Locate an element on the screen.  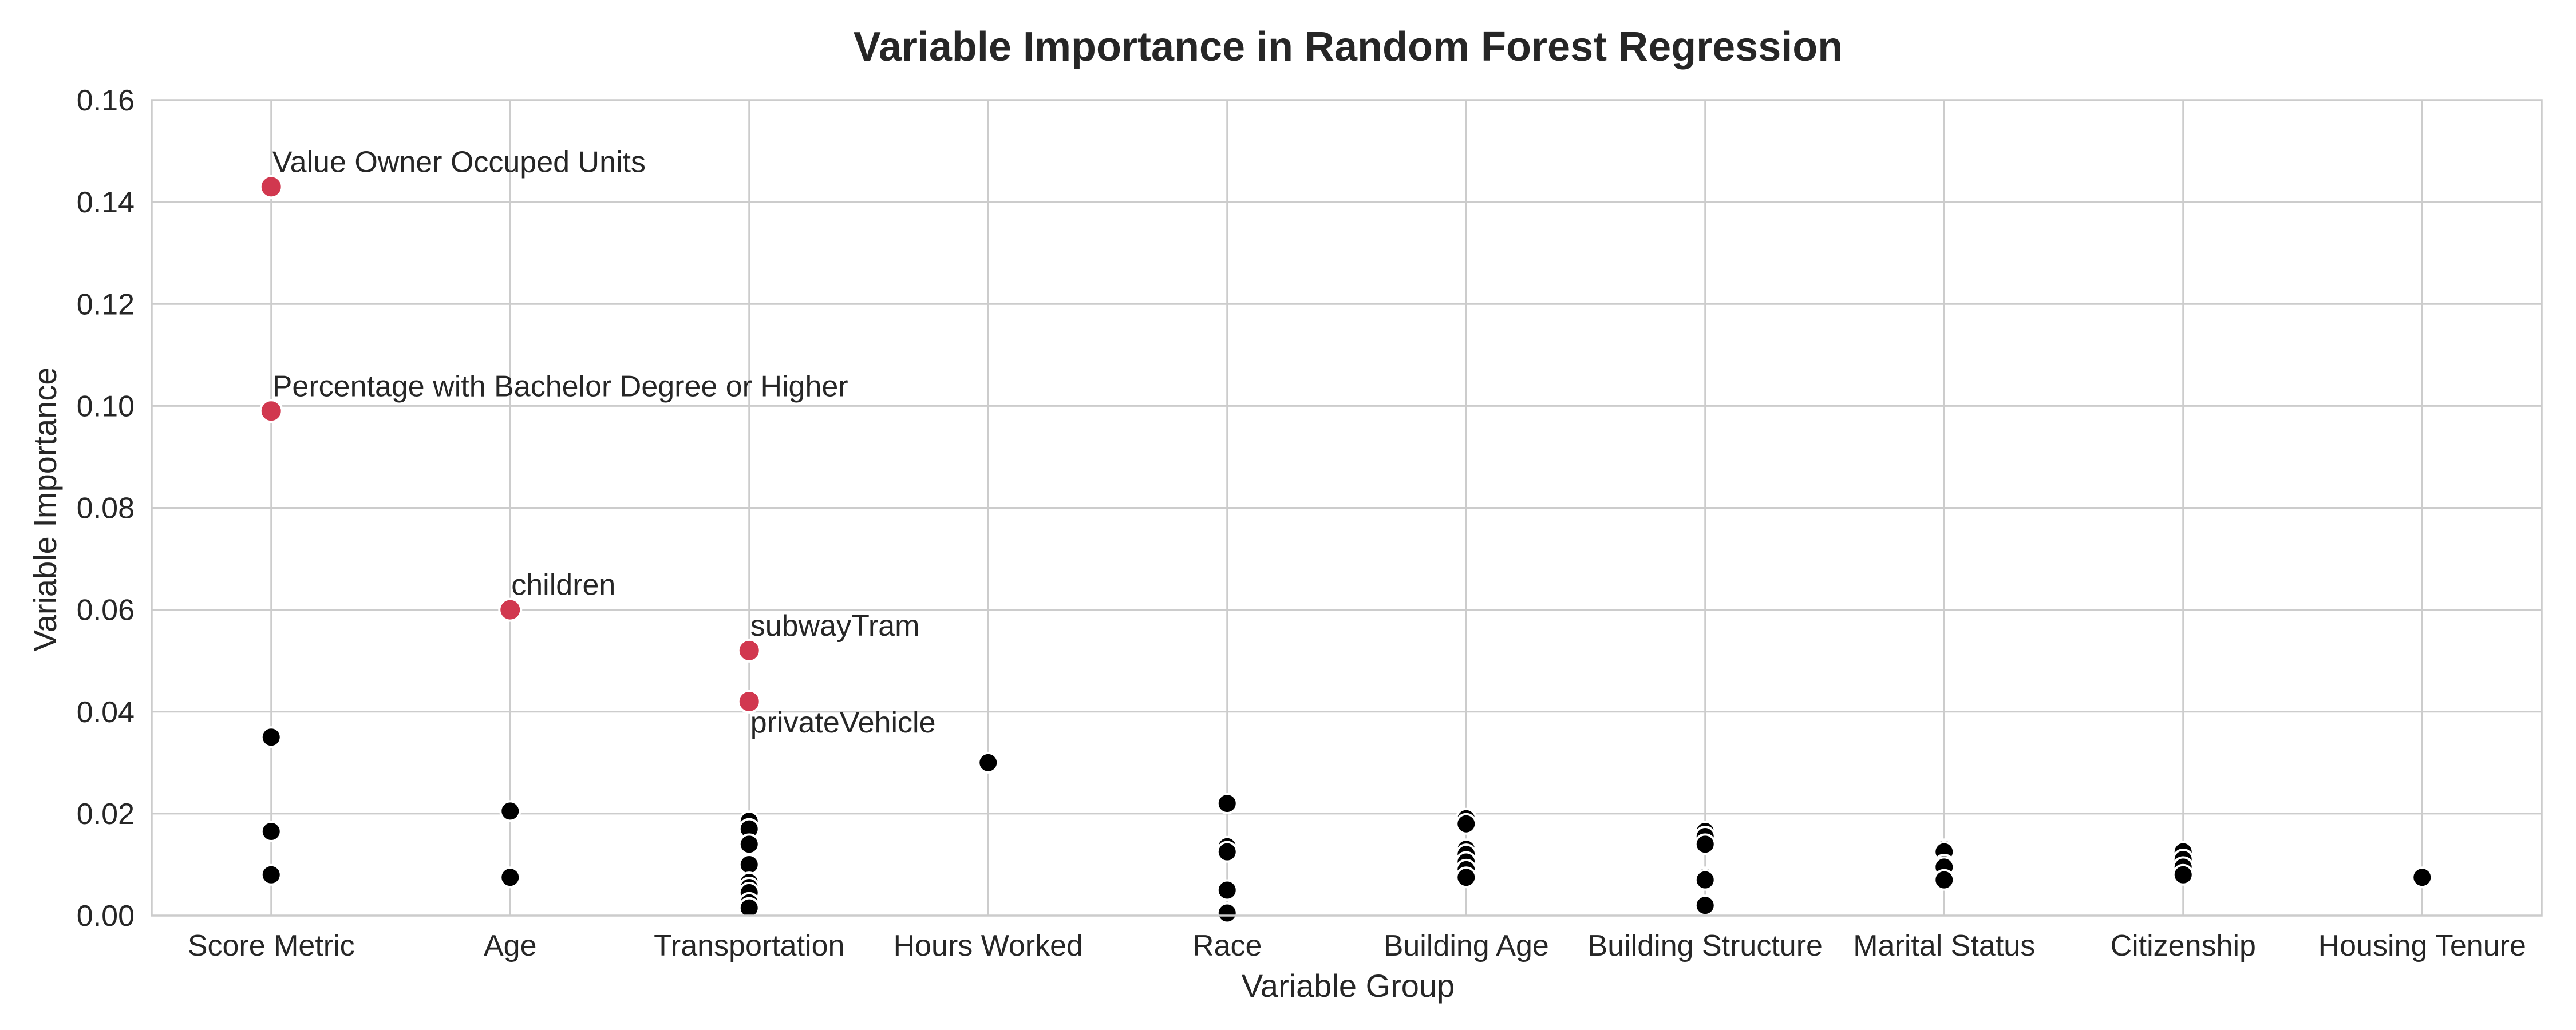
y-tick-labels: 0.00 0.02 0.04 0.06 0.08 0.10 0.12 0.14 0.16 is located at coordinates (106, 508).